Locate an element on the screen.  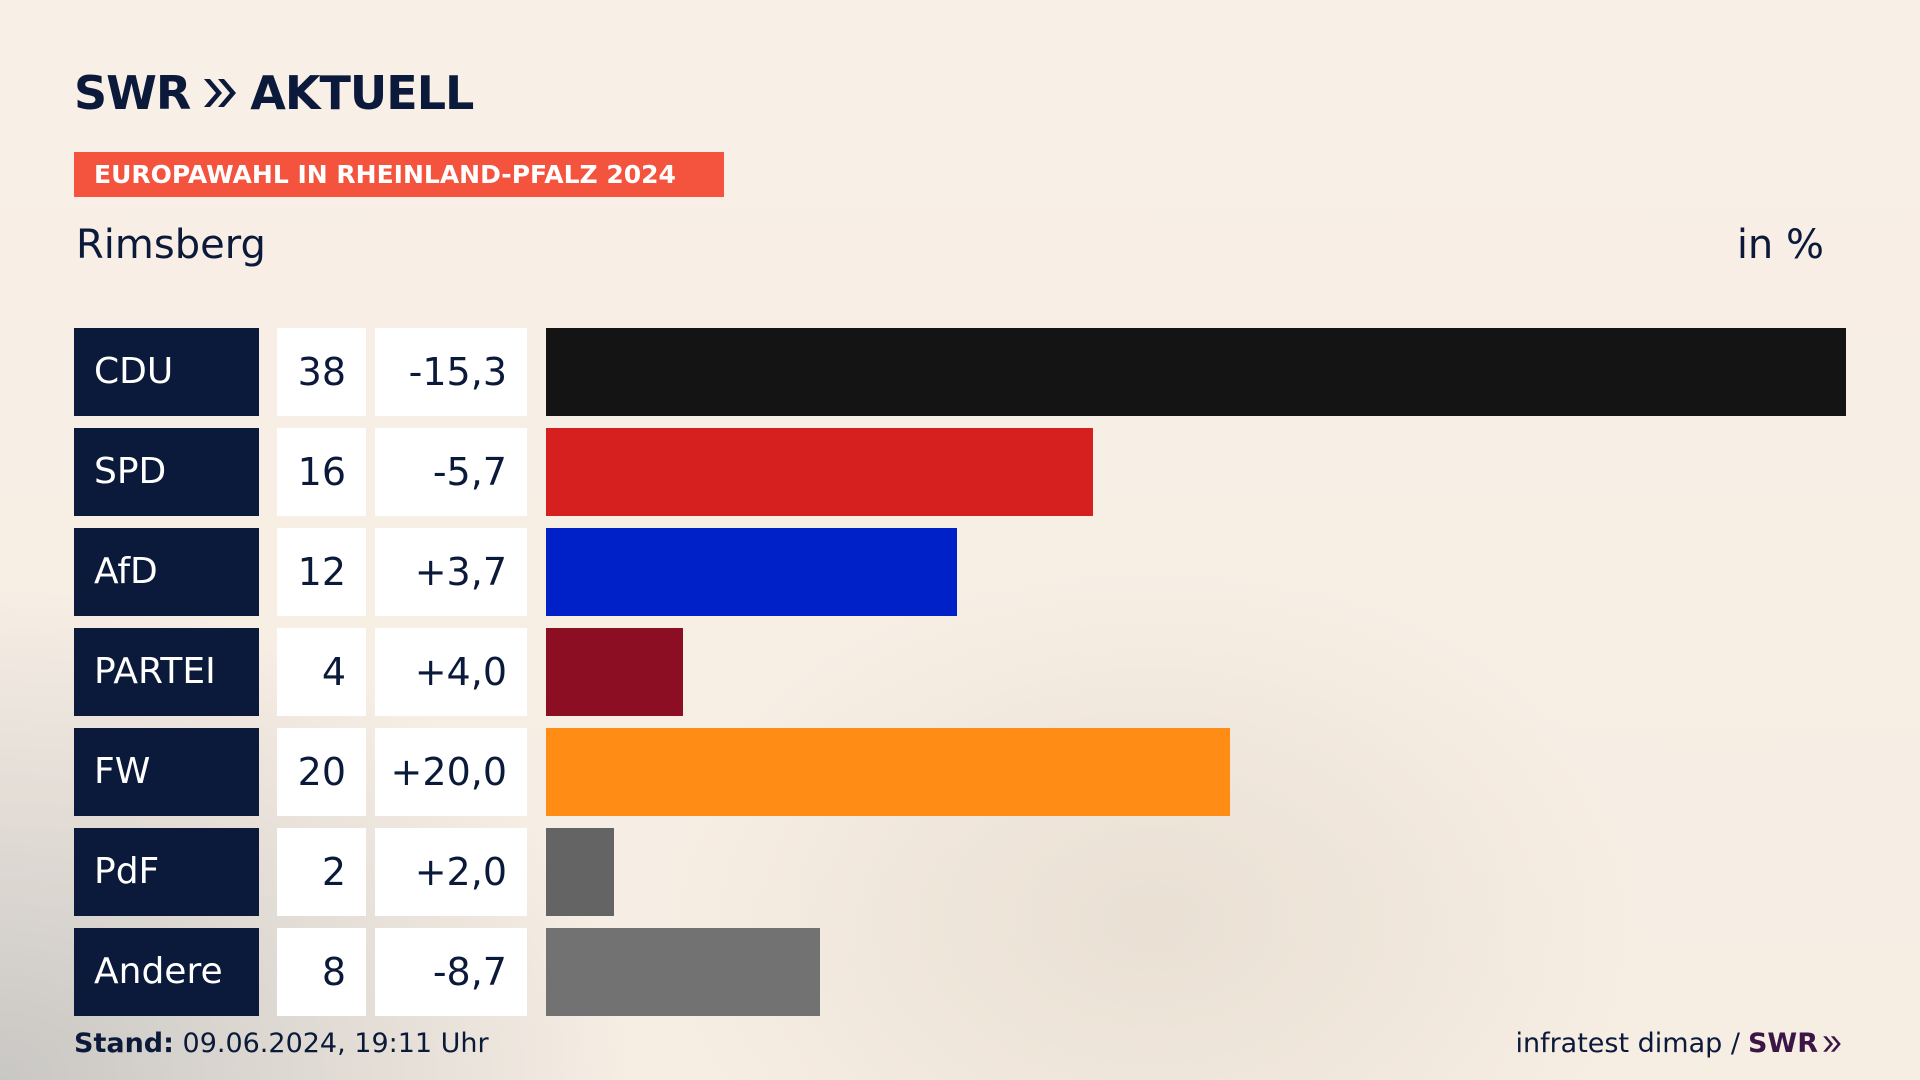
party-value: 20 is located at coordinates (321, 772).